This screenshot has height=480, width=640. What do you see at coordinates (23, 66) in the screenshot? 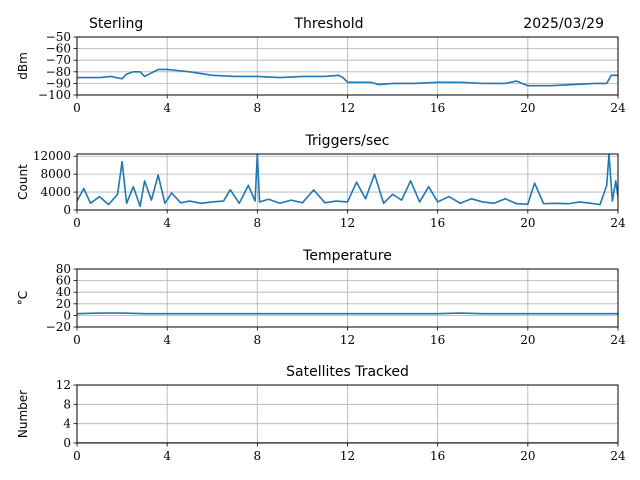
I see `y-axis-label: dBm` at bounding box center [23, 66].